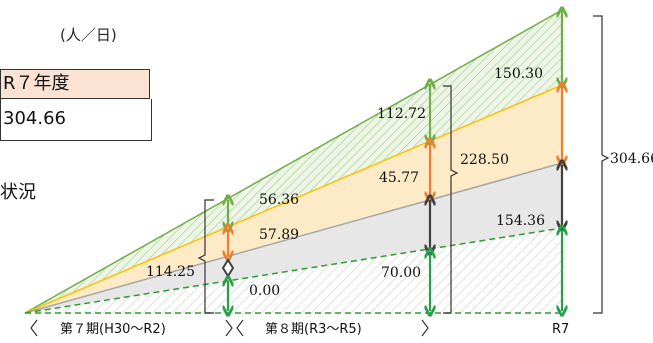  I want to click on label-114-25: 114.25, so click(170, 272).